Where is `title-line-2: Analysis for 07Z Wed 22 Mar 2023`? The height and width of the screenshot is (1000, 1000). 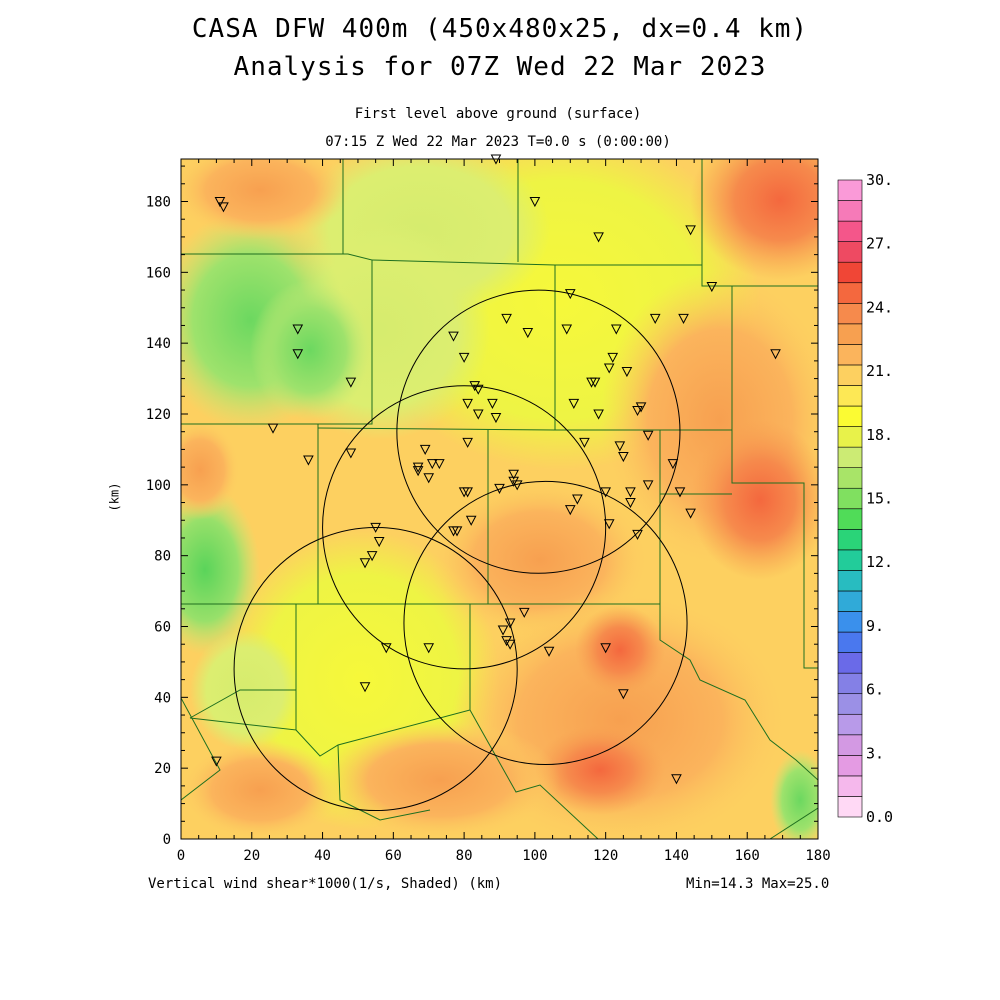 title-line-2: Analysis for 07Z Wed 22 Mar 2023 is located at coordinates (500, 67).